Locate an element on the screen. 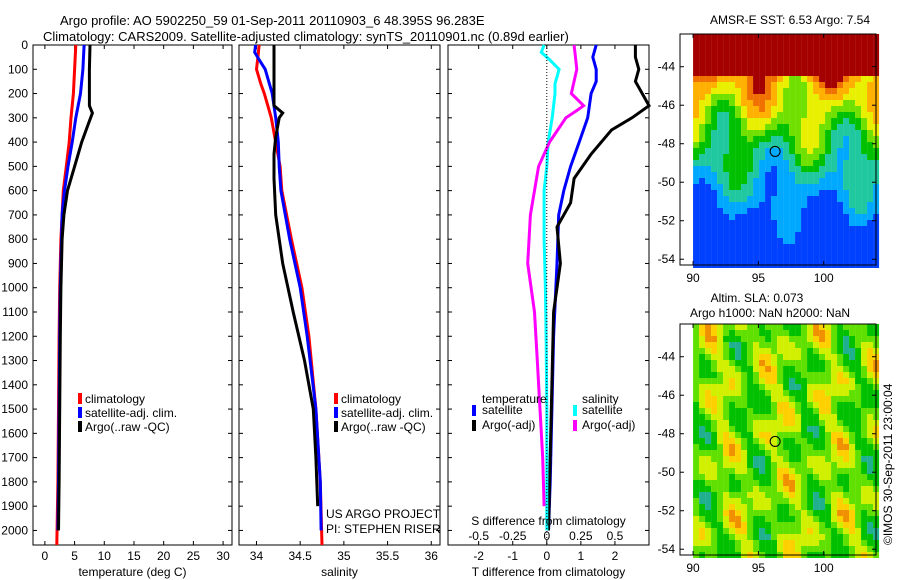  y-tick-label: 1800 is located at coordinates (14, 482).